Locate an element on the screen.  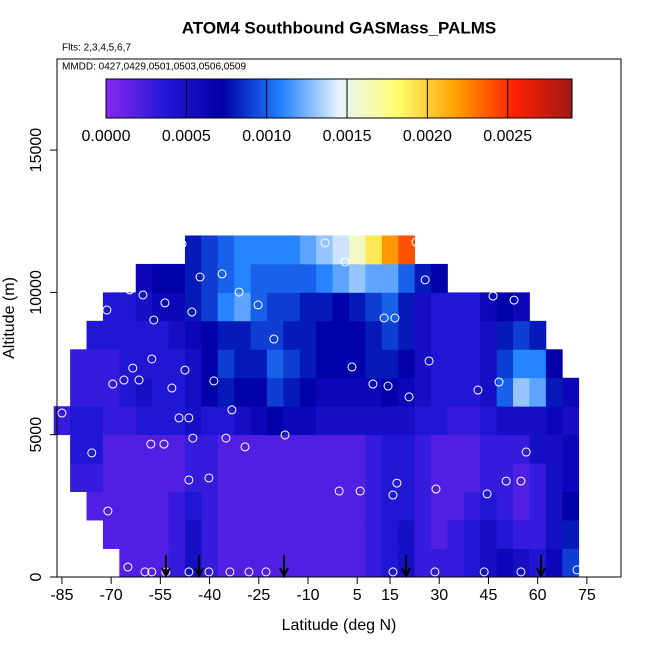
x-tick-label: -85 is located at coordinates (61, 595).